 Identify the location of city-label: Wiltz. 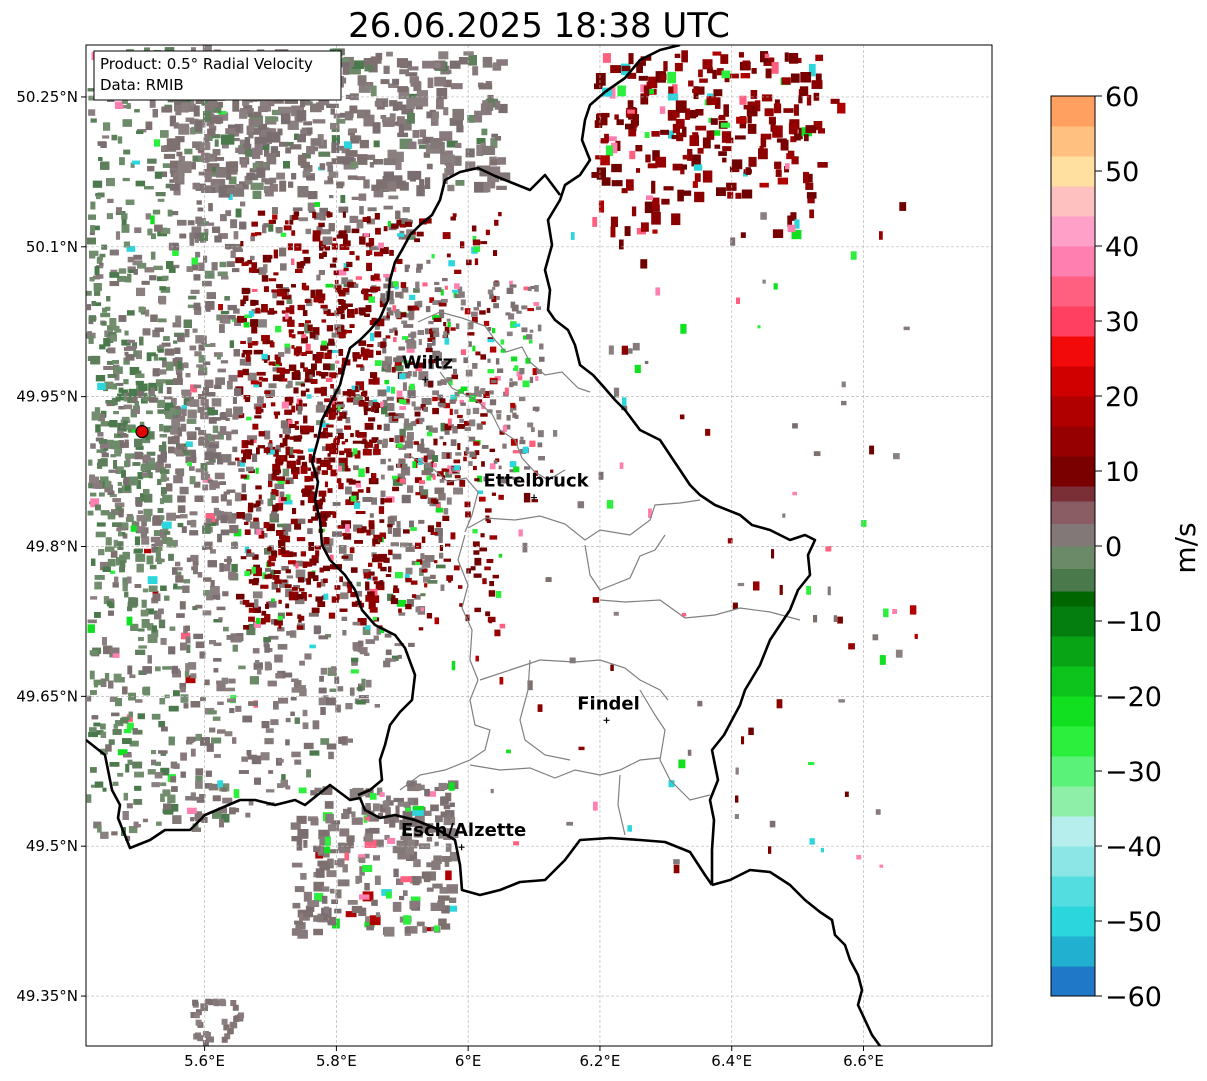
(427, 363).